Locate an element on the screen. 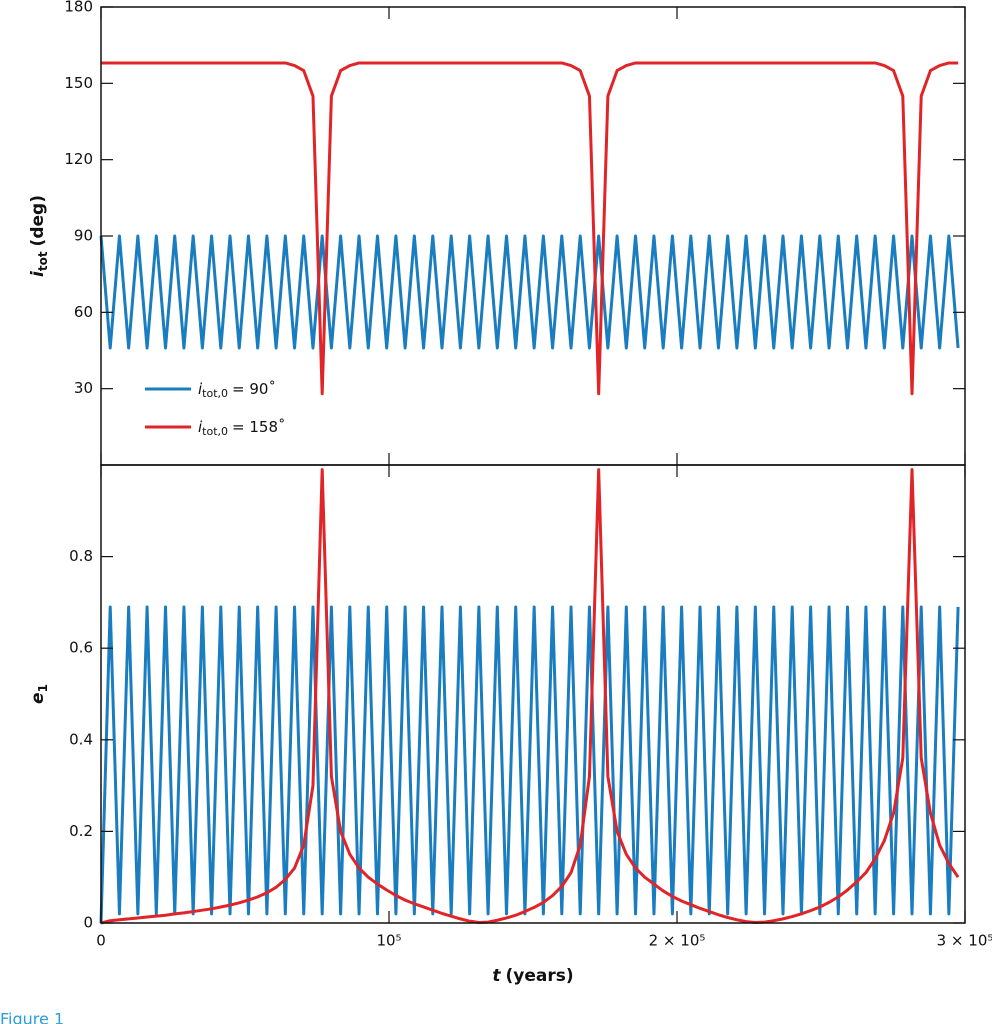 This screenshot has width=992, height=1024. y-tick-label: 30 is located at coordinates (83, 388).